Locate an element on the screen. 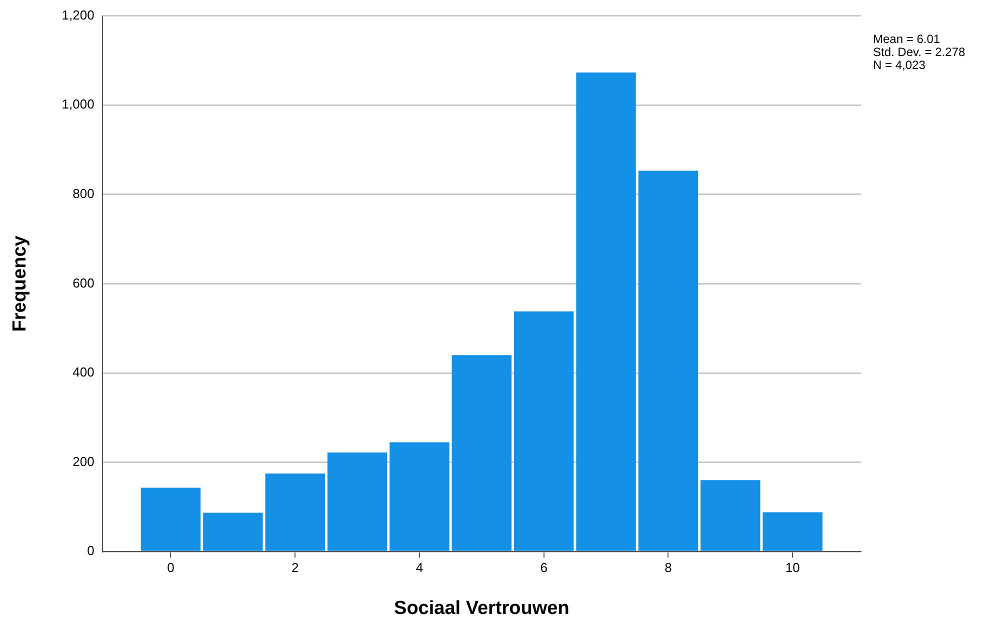  x-axis-title: Sociaal Vertrouwen is located at coordinates (482, 608).